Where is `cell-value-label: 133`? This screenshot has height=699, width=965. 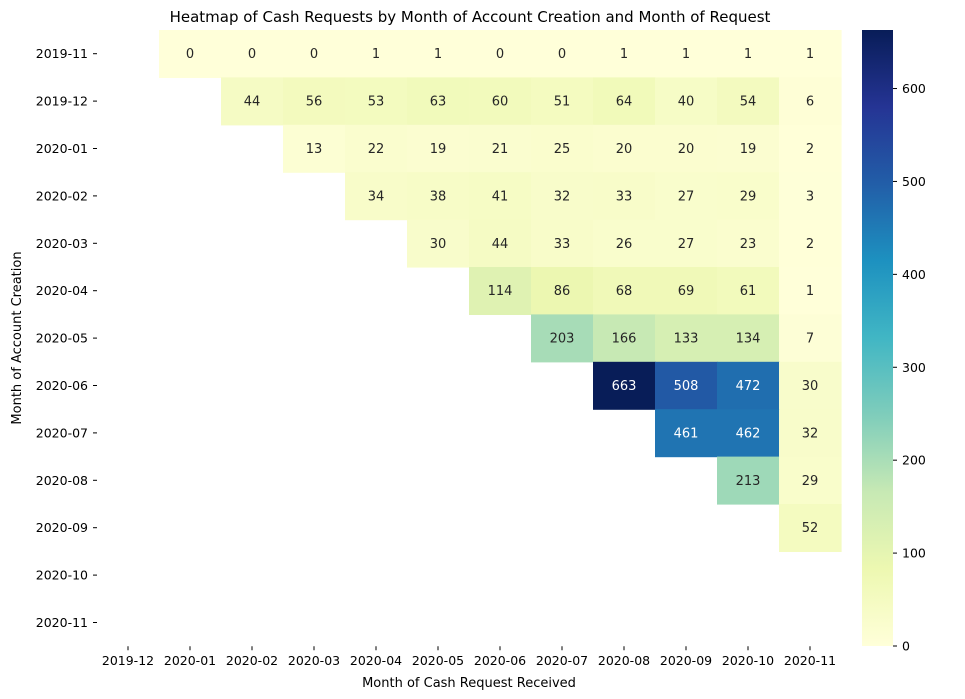
cell-value-label: 133 is located at coordinates (686, 339).